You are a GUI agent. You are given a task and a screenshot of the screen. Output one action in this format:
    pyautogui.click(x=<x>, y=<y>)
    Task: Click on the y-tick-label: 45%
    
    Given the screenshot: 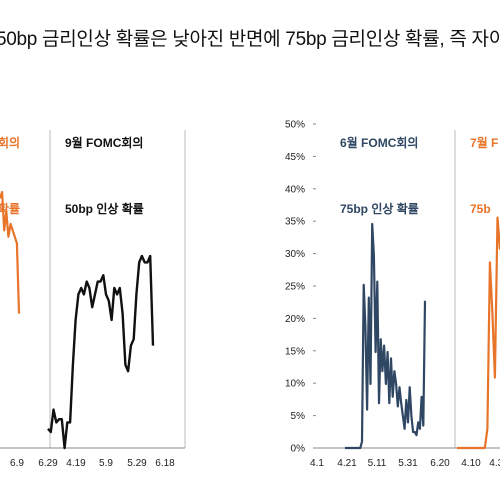 What is the action you would take?
    pyautogui.click(x=295, y=157)
    